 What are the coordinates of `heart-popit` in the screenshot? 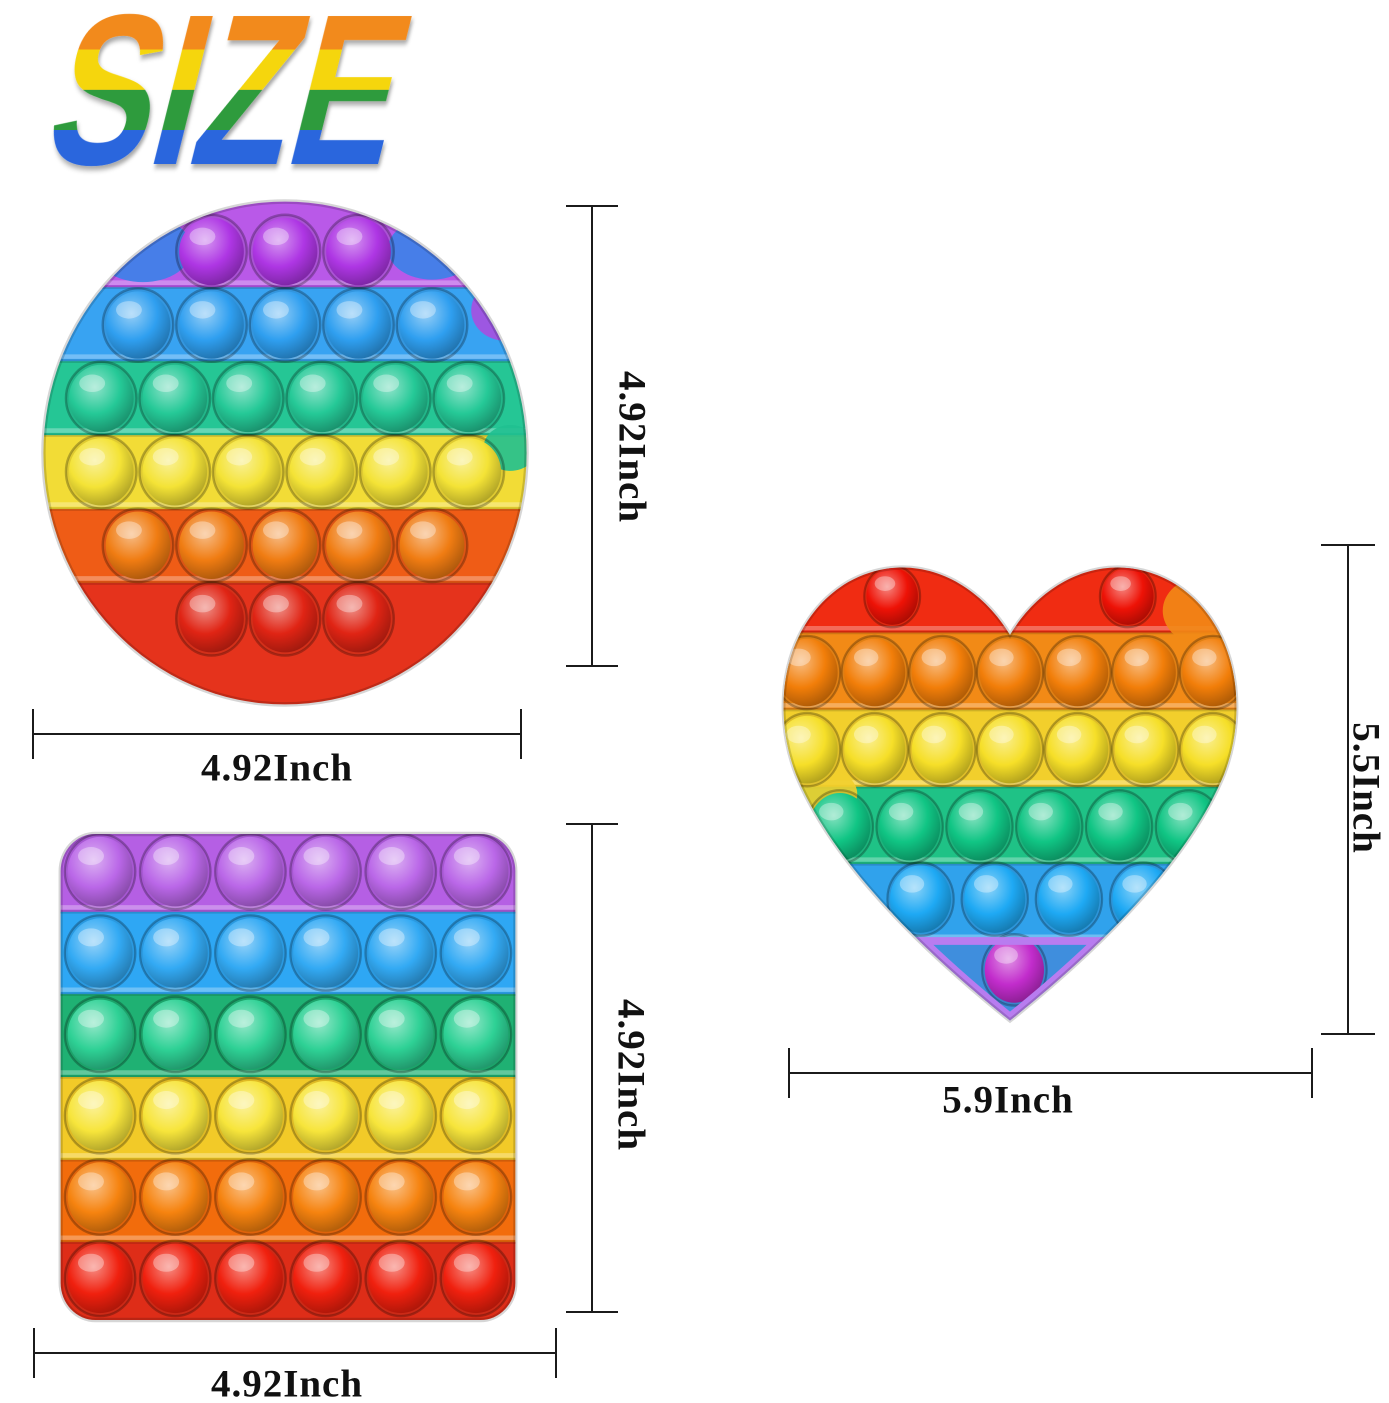 It's located at (1010, 794).